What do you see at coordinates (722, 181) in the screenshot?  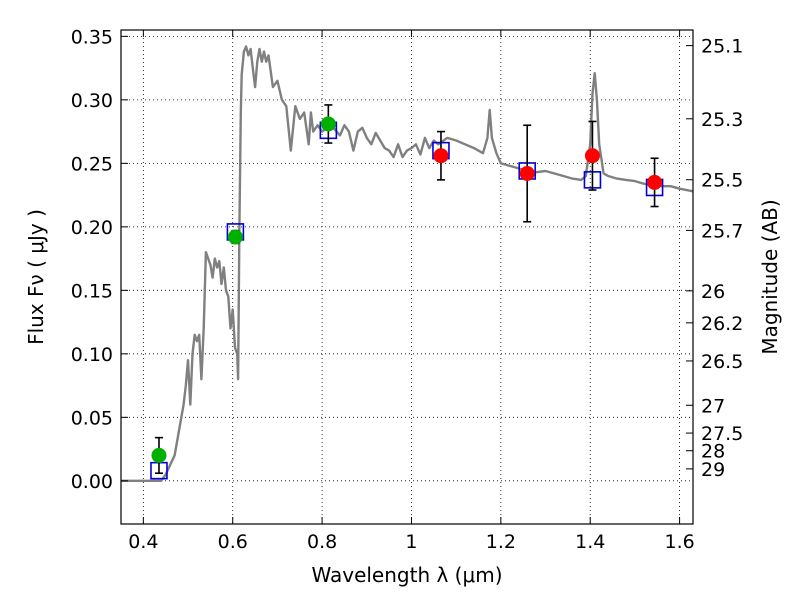 I see `y2-tick-label: 25.5` at bounding box center [722, 181].